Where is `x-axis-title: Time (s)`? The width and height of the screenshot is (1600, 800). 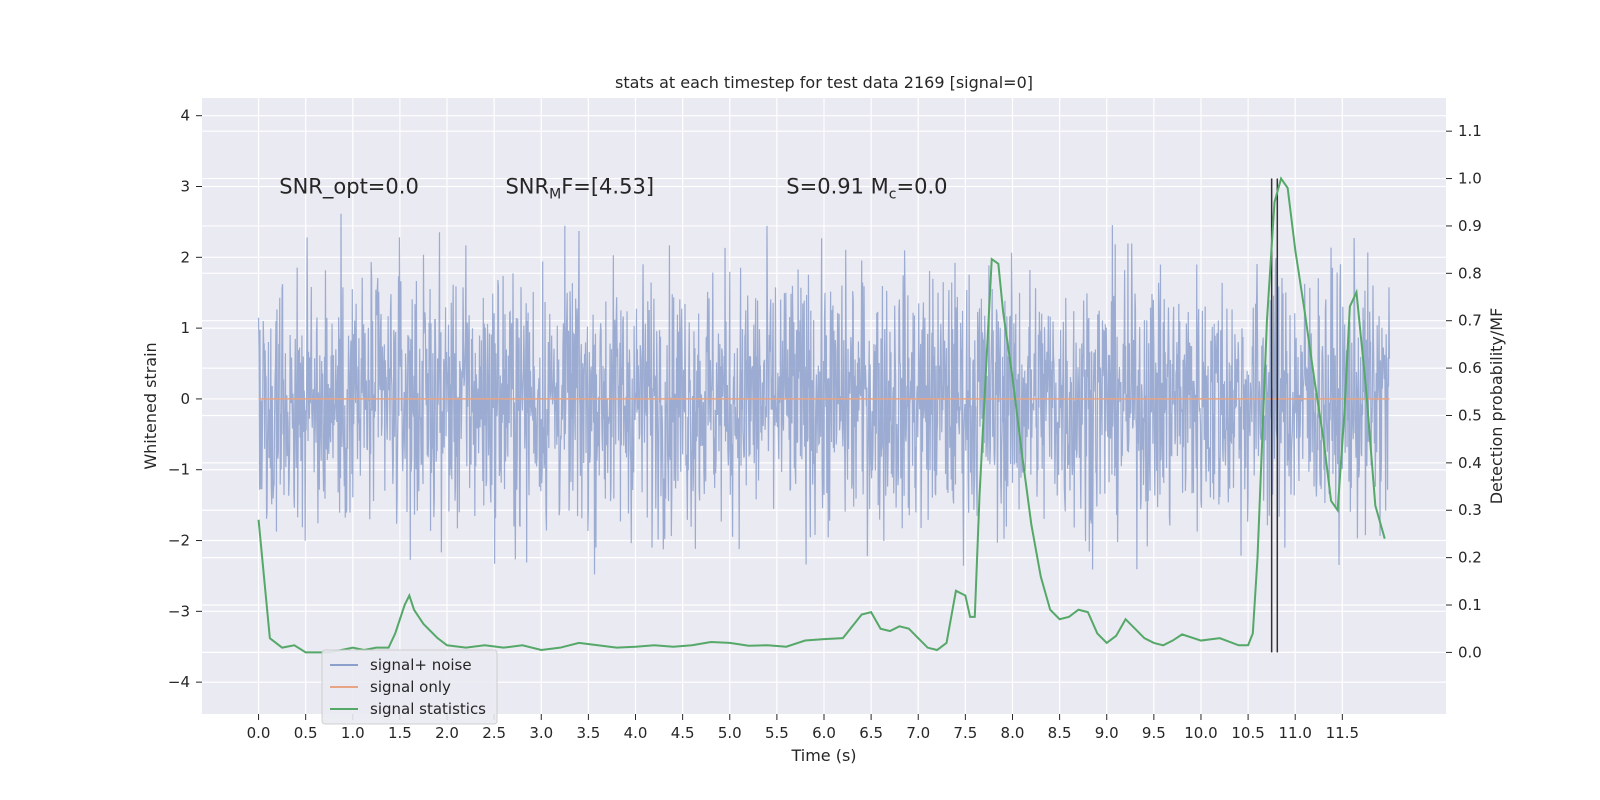 x-axis-title: Time (s) is located at coordinates (823, 755).